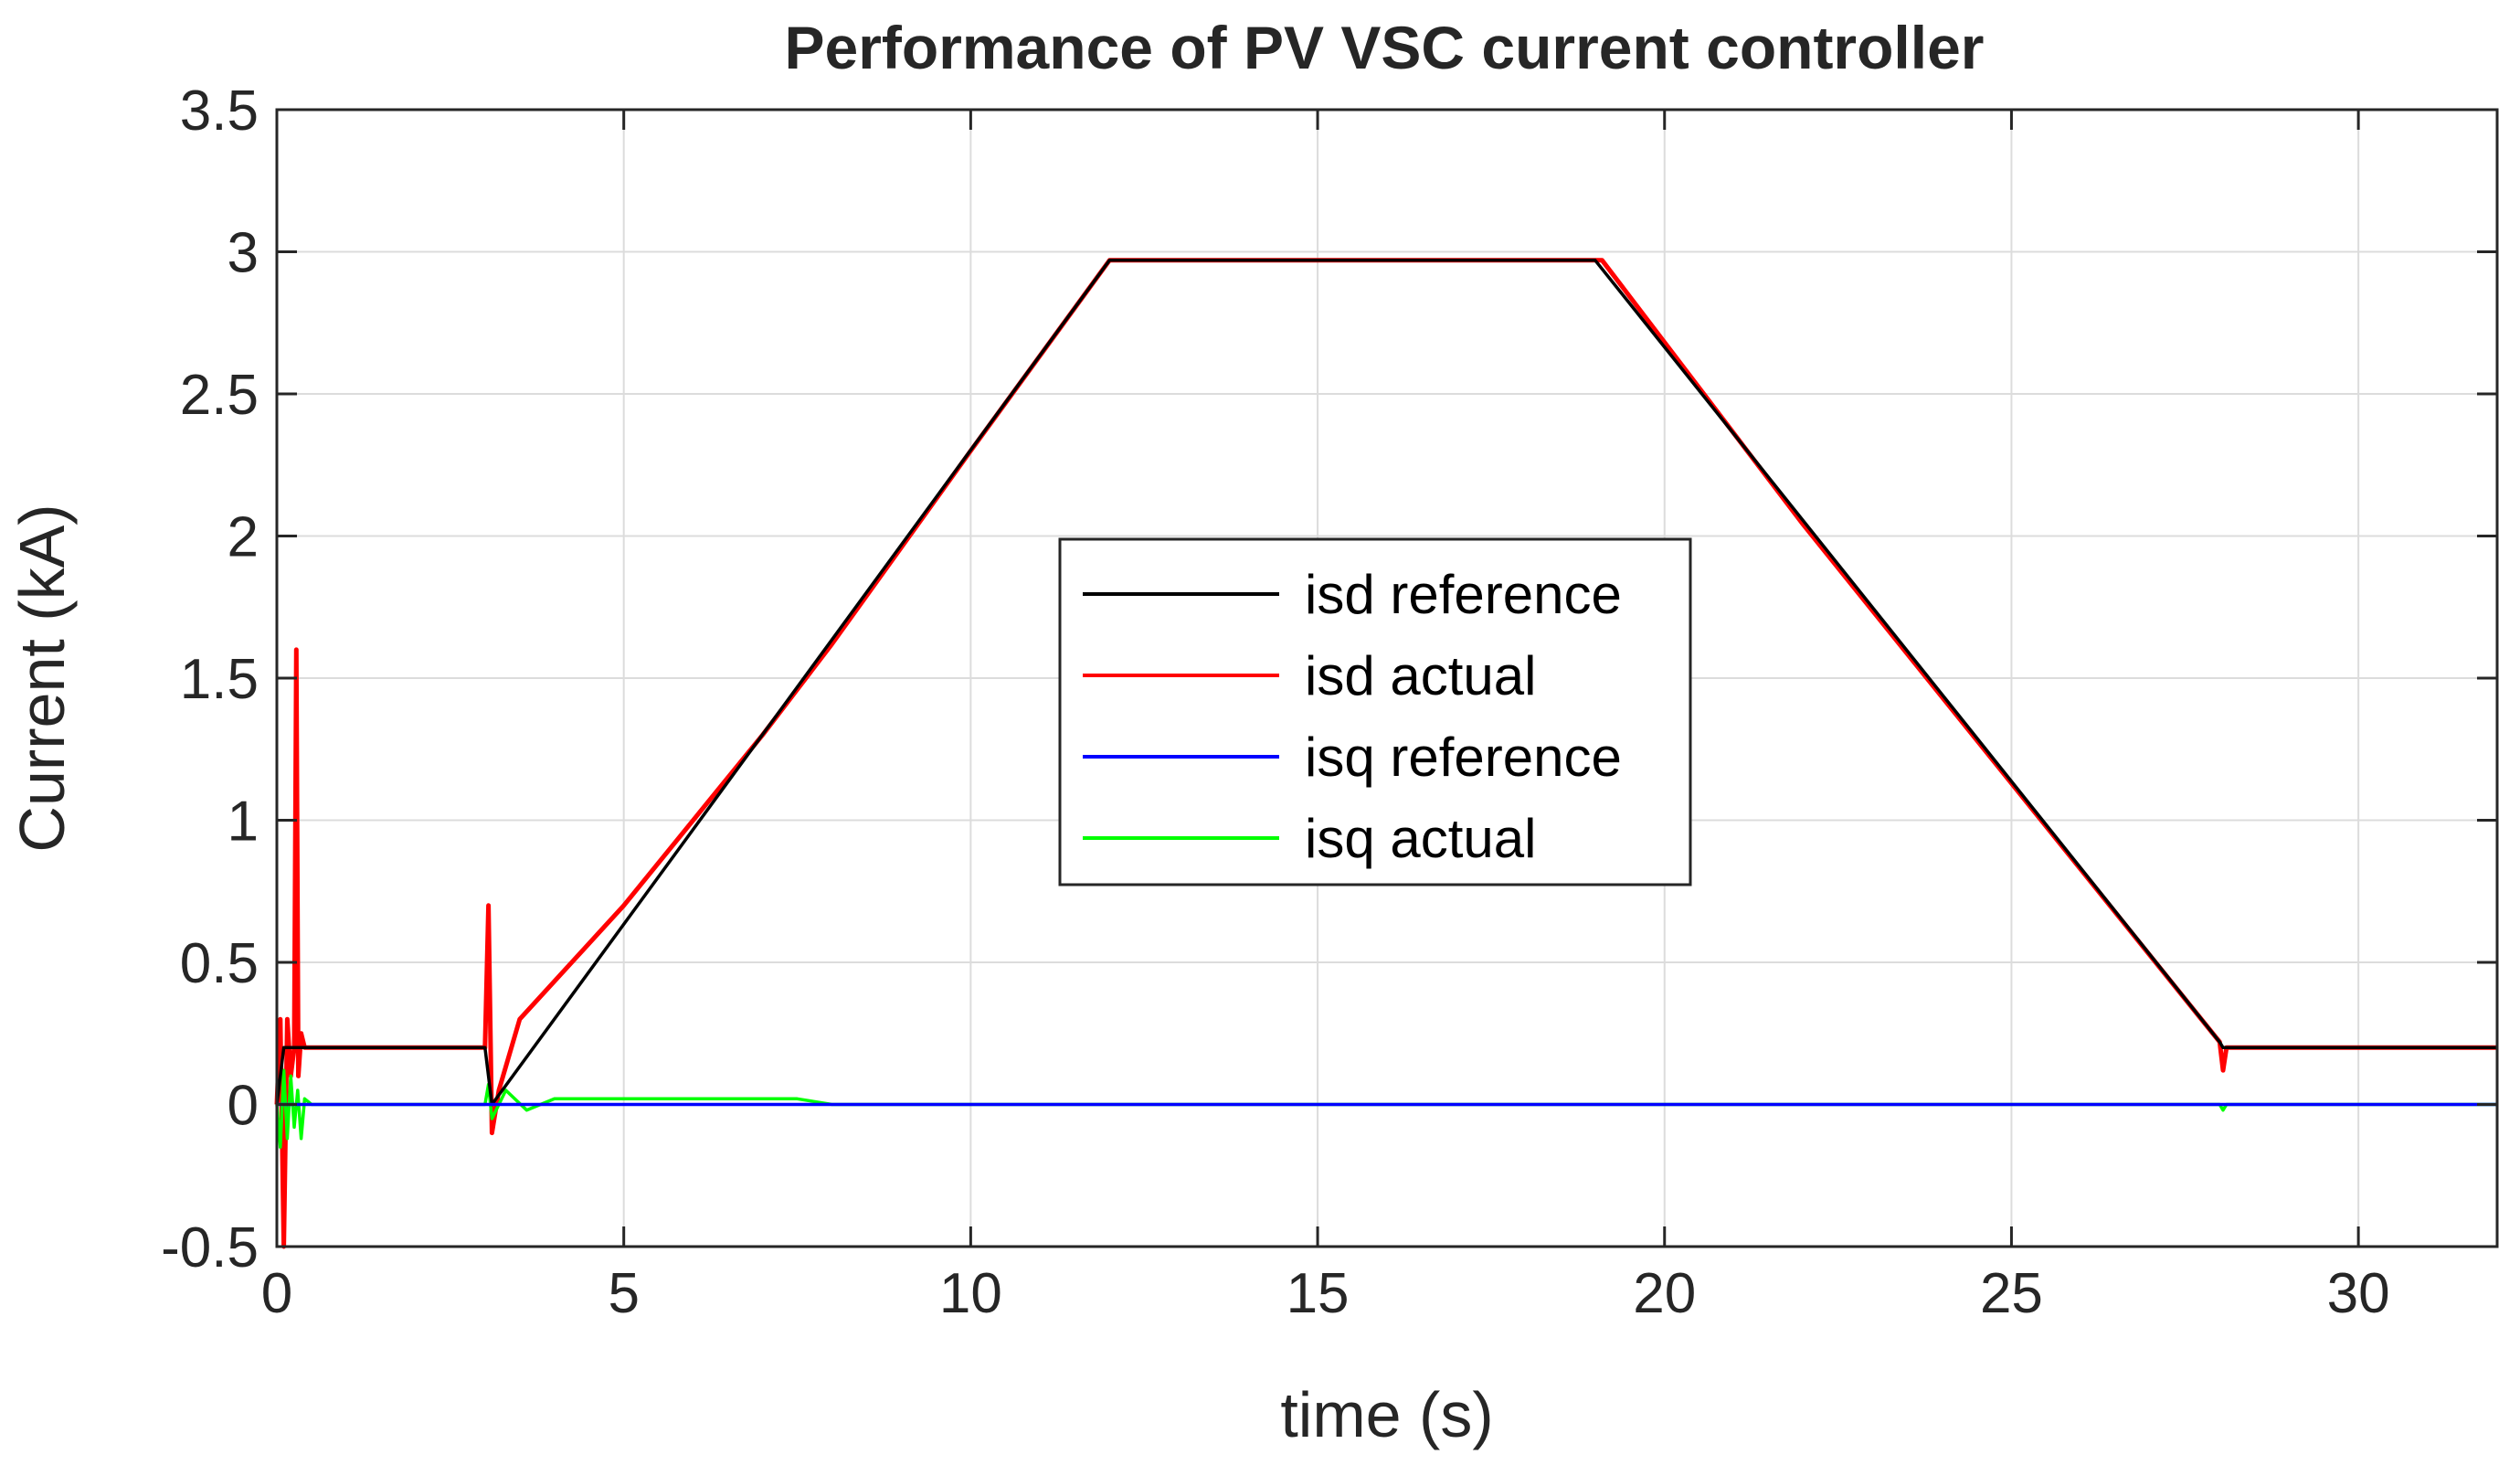  I want to click on x-tick-label: 5, so click(623, 1293).